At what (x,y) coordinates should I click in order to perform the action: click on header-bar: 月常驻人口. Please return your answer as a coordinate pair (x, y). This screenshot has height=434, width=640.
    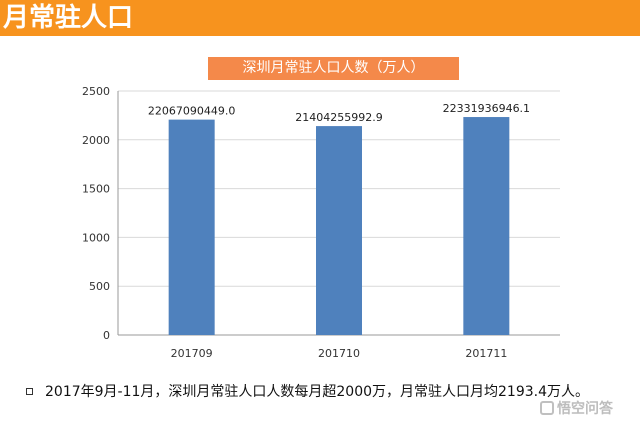
    Looking at the image, I should click on (320, 18).